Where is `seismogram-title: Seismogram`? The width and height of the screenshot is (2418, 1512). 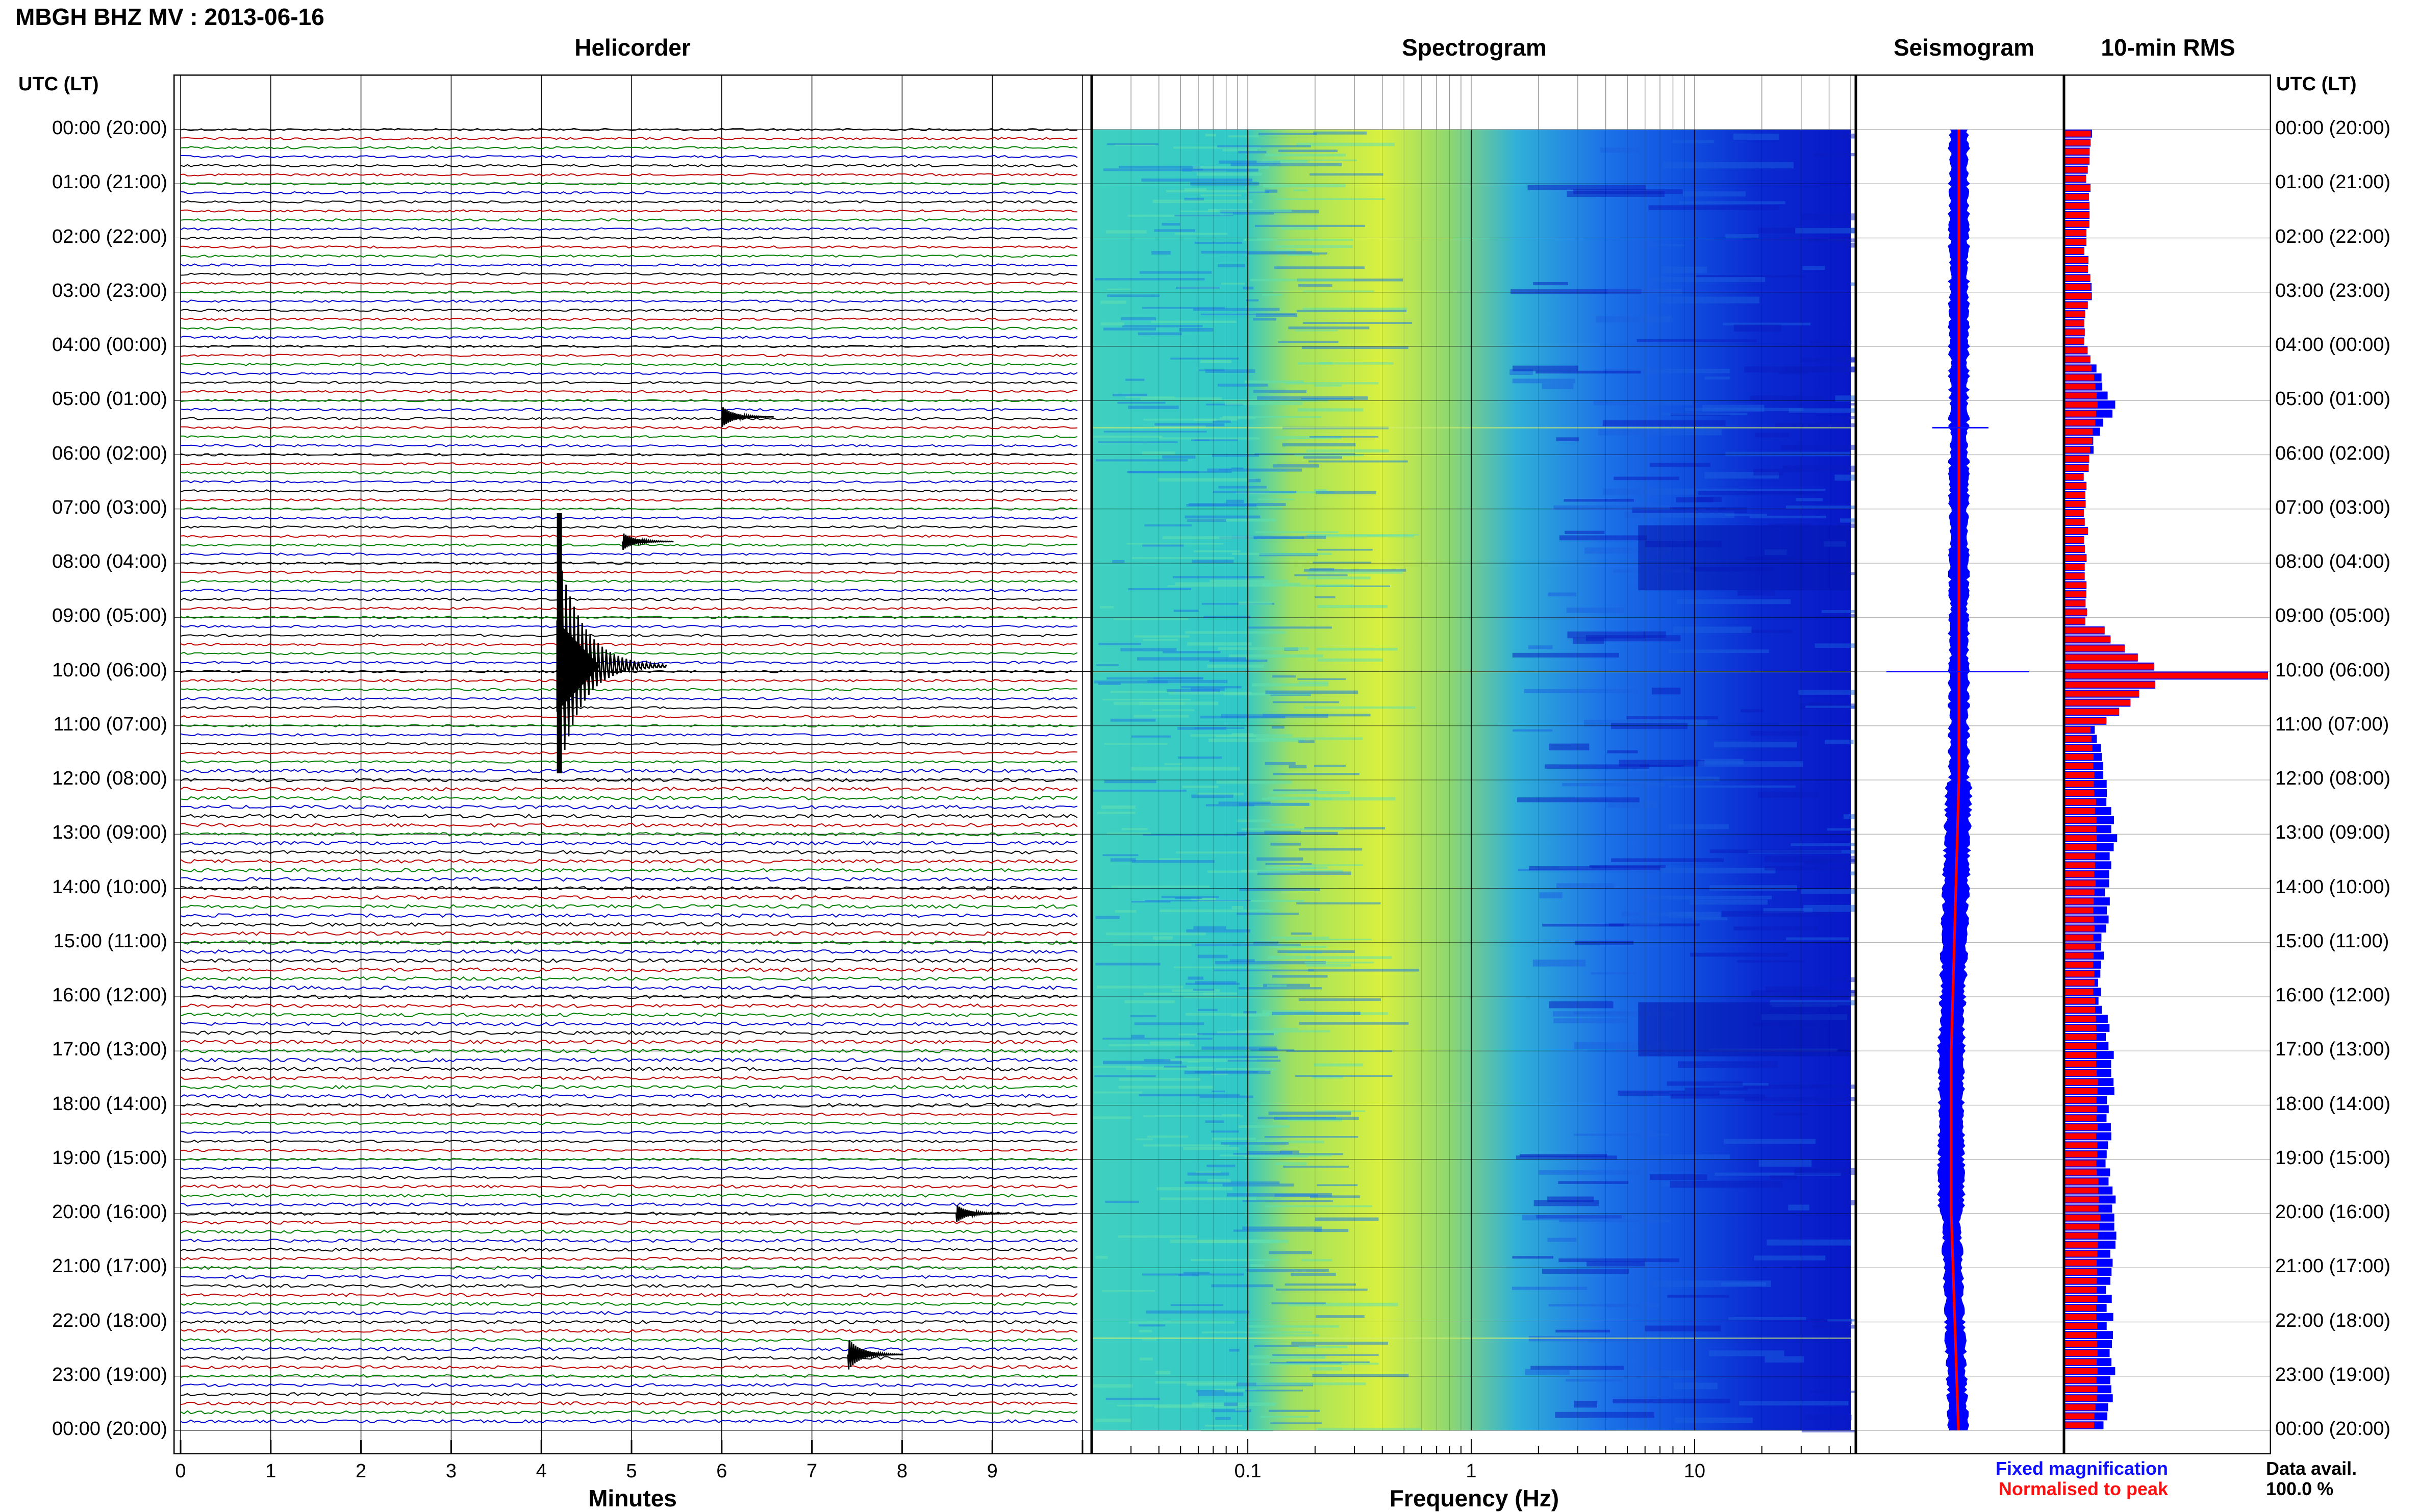 seismogram-title: Seismogram is located at coordinates (1964, 48).